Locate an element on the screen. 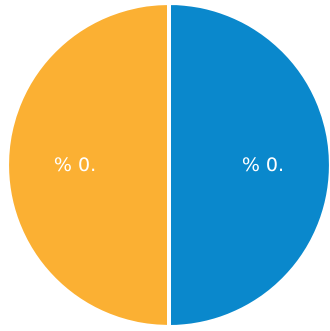 The image size is (330, 331). pie-labels: % 0. % 0. is located at coordinates (169, 165).